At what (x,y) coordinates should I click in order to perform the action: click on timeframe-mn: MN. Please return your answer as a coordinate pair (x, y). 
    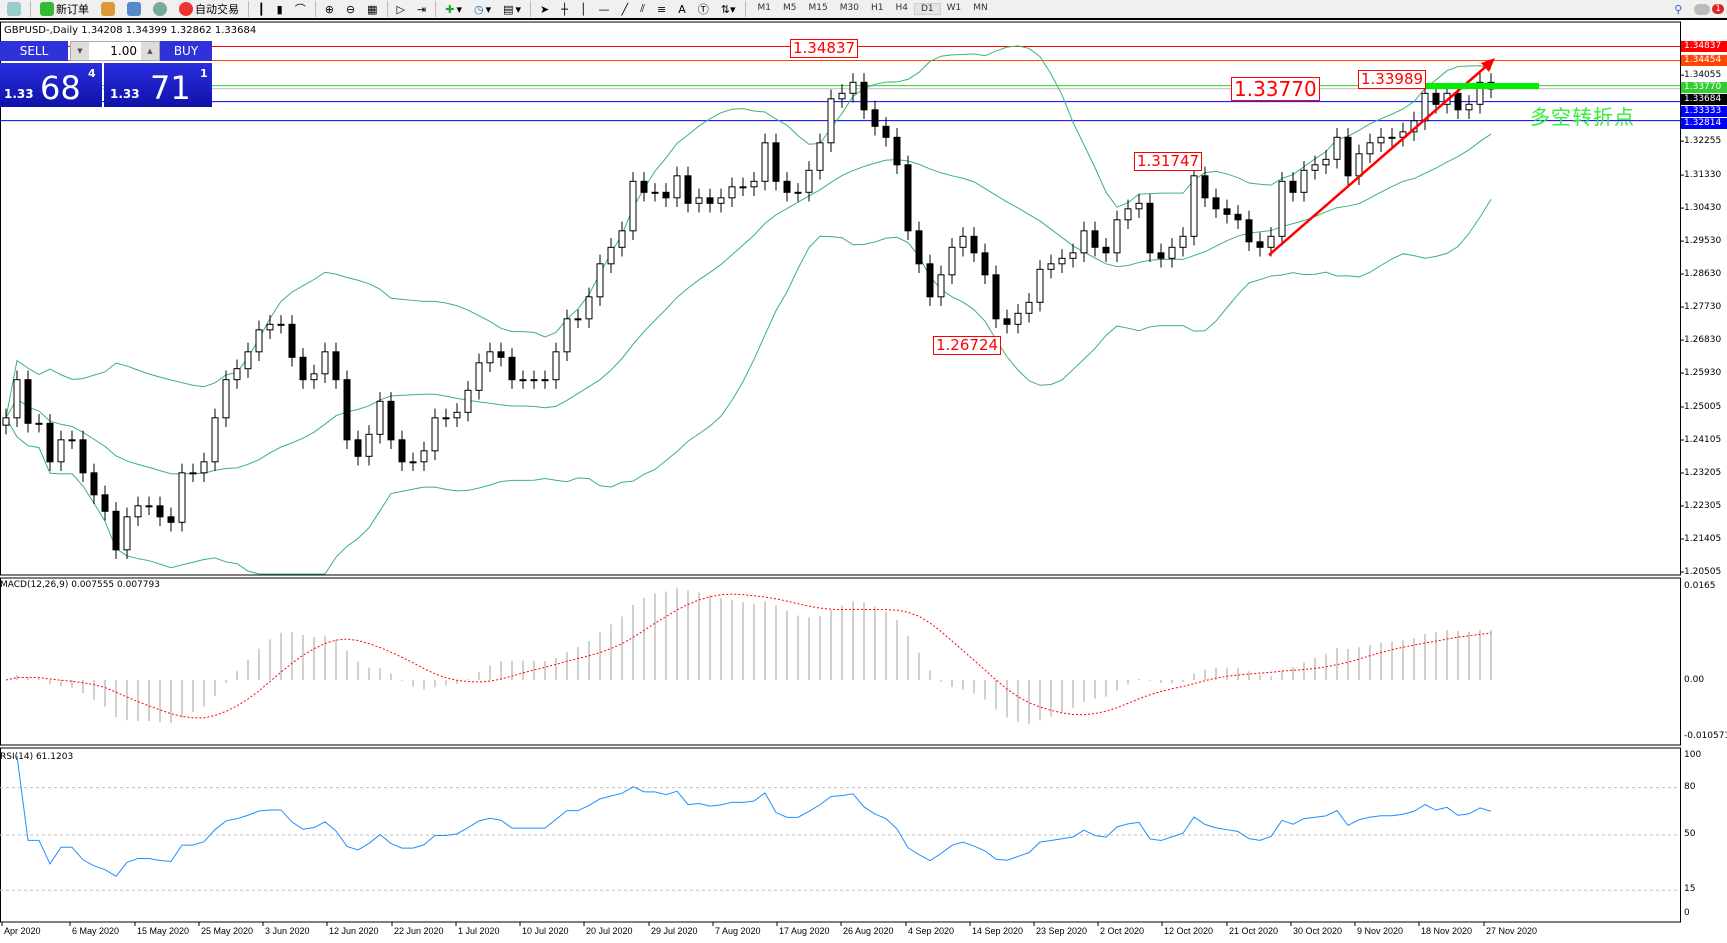
    Looking at the image, I should click on (980, 8).